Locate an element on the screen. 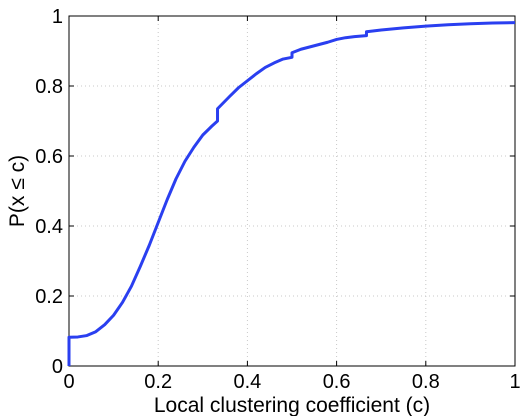  x-tick-label: 1 is located at coordinates (514, 382).